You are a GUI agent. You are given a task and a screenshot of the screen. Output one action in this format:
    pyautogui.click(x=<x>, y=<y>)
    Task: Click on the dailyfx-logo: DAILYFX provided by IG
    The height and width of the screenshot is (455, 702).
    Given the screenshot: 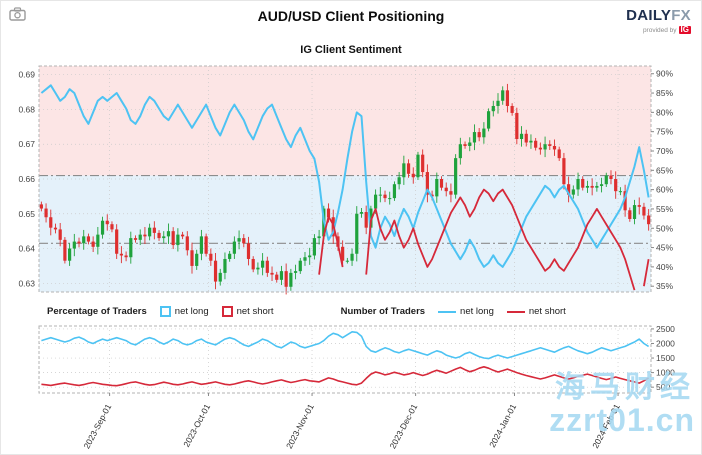 What is the action you would take?
    pyautogui.click(x=658, y=21)
    